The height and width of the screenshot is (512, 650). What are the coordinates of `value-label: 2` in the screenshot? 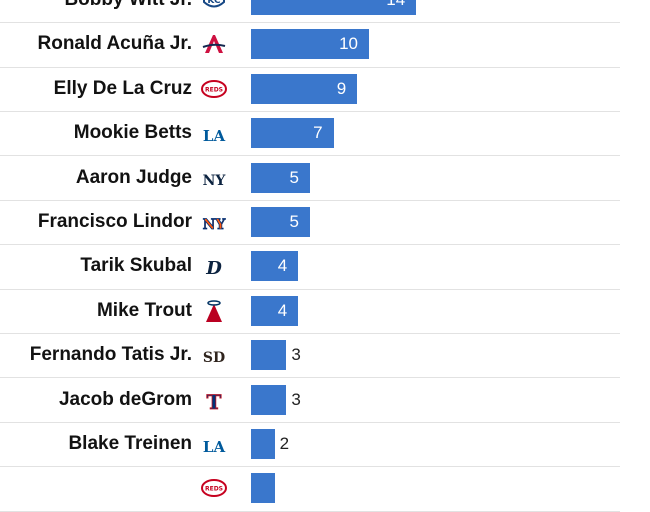 It's located at (284, 443).